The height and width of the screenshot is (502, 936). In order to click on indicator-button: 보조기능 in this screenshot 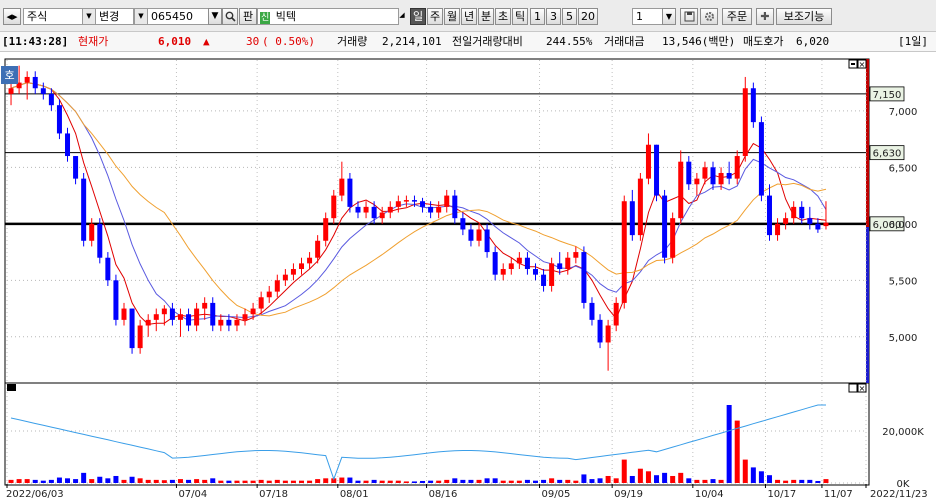, I will do `click(804, 16)`.